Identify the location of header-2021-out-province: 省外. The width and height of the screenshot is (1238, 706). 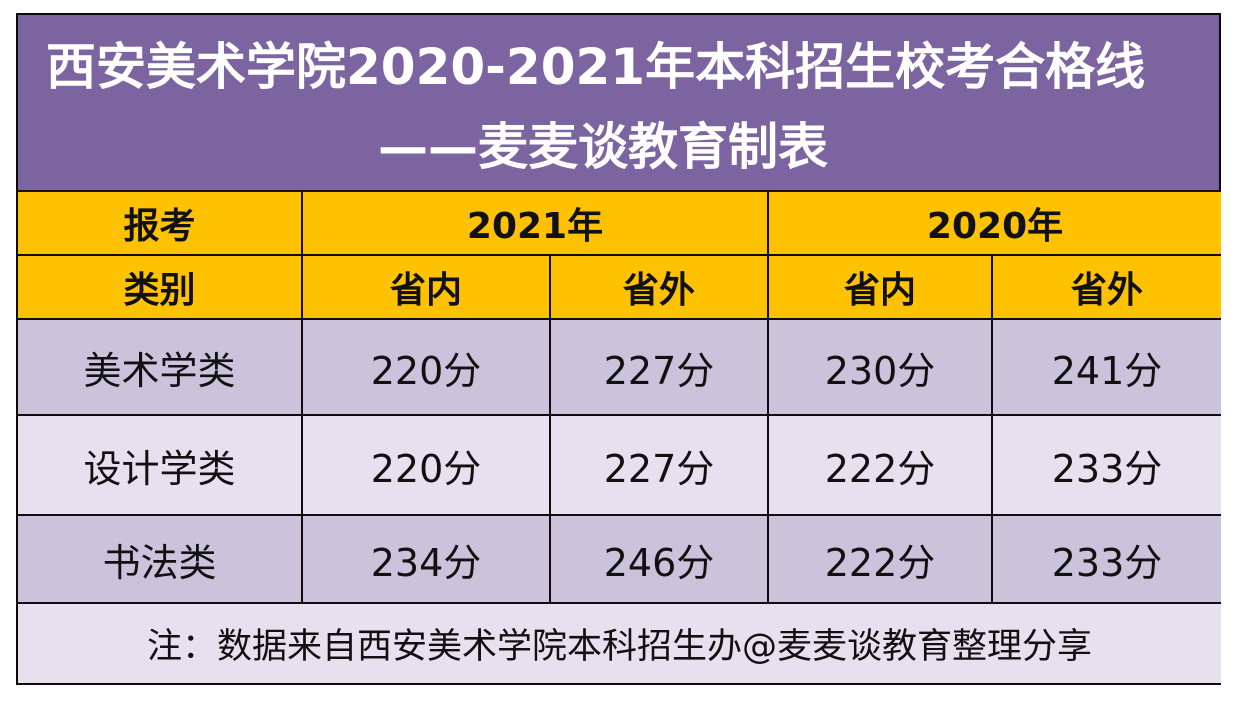
(659, 287).